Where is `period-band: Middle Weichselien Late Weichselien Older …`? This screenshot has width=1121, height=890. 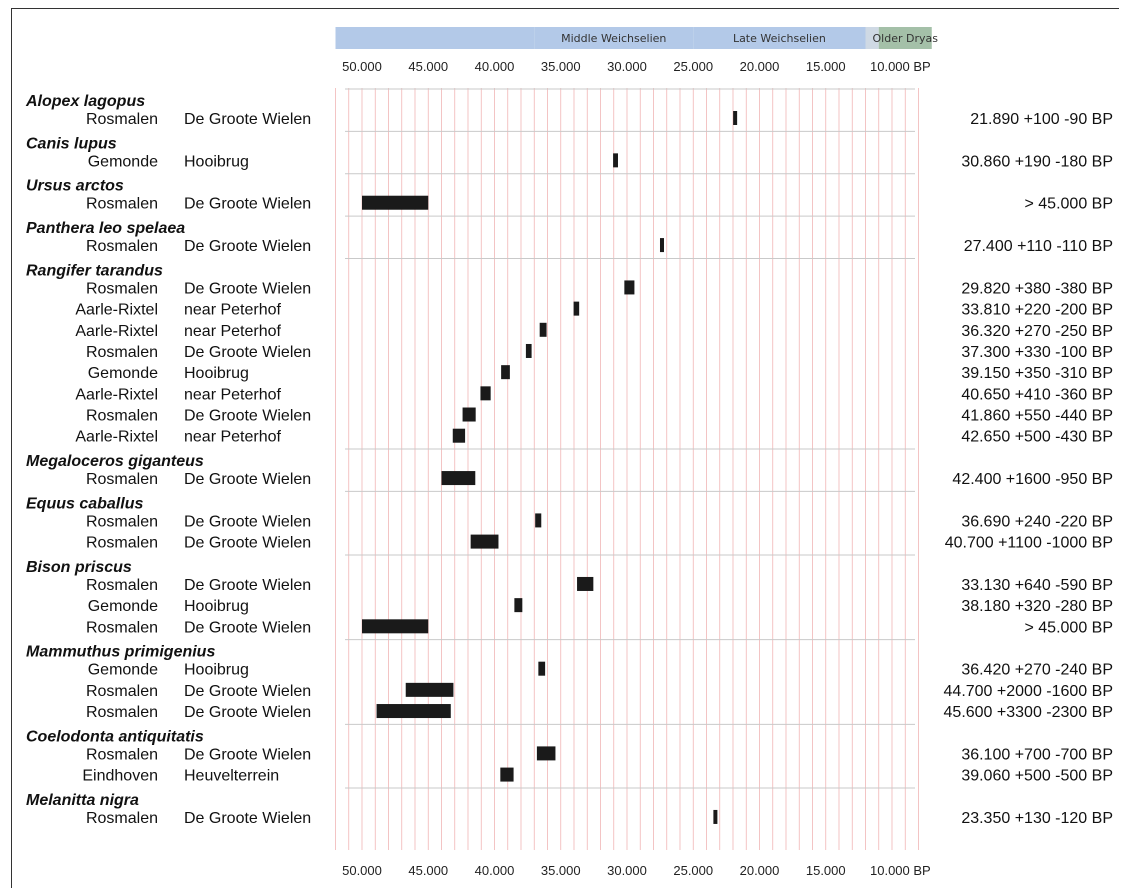
period-band: Middle Weichselien Late Weichselien Older … is located at coordinates (637, 38).